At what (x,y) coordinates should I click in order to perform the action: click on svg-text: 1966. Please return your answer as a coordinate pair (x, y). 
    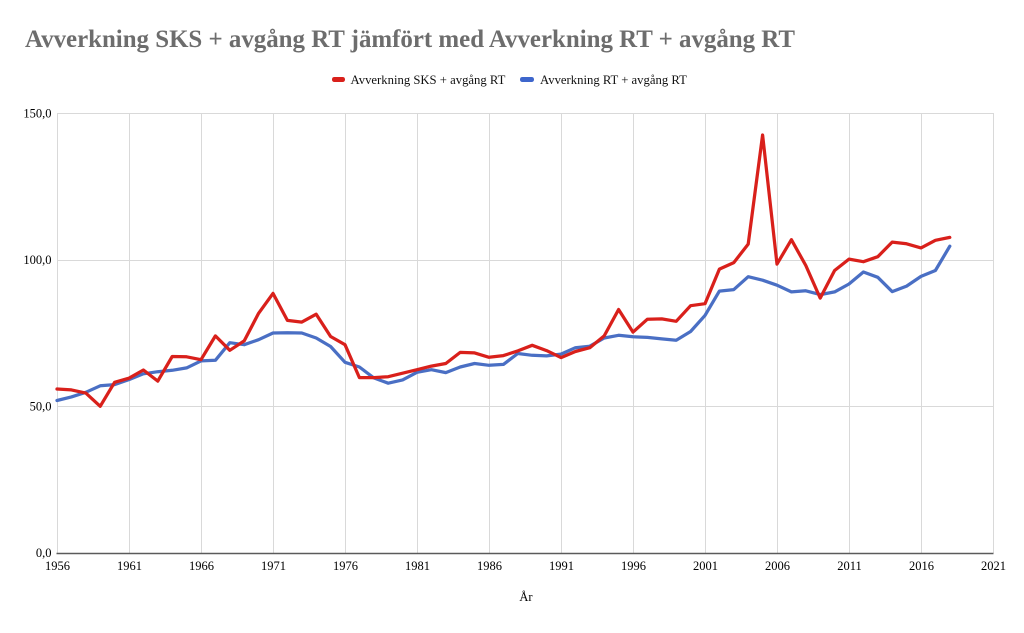
    Looking at the image, I should click on (201, 566).